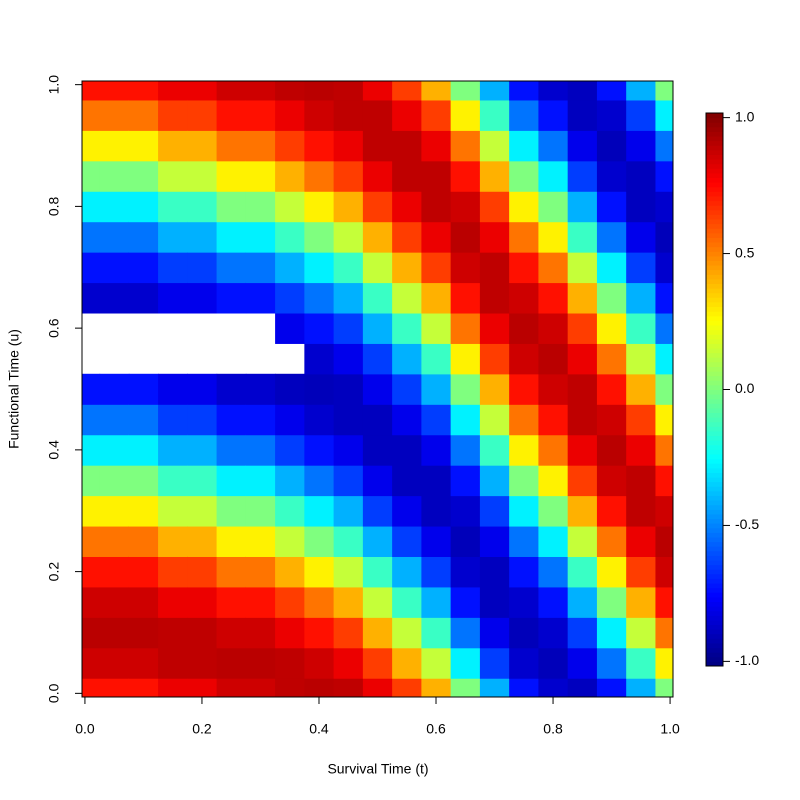  I want to click on colorbar-tick-label: -0.5, so click(747, 524).